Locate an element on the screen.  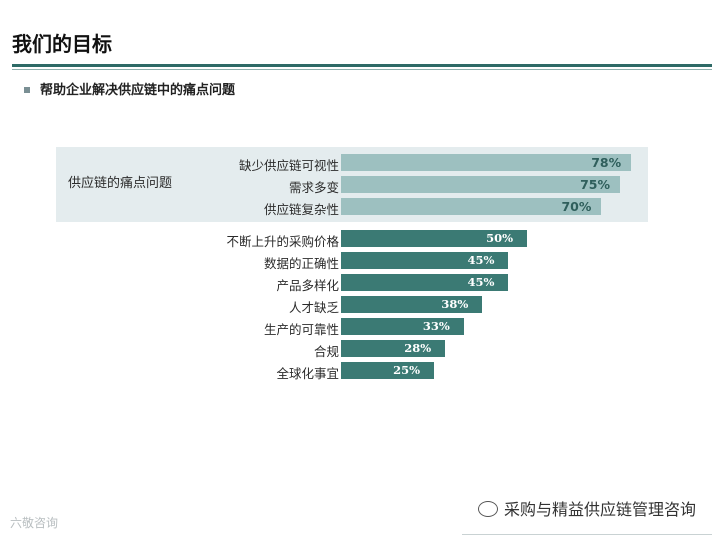
bullet-point: 帮助企业解决供应链中的痛点问题 is located at coordinates (129, 88).